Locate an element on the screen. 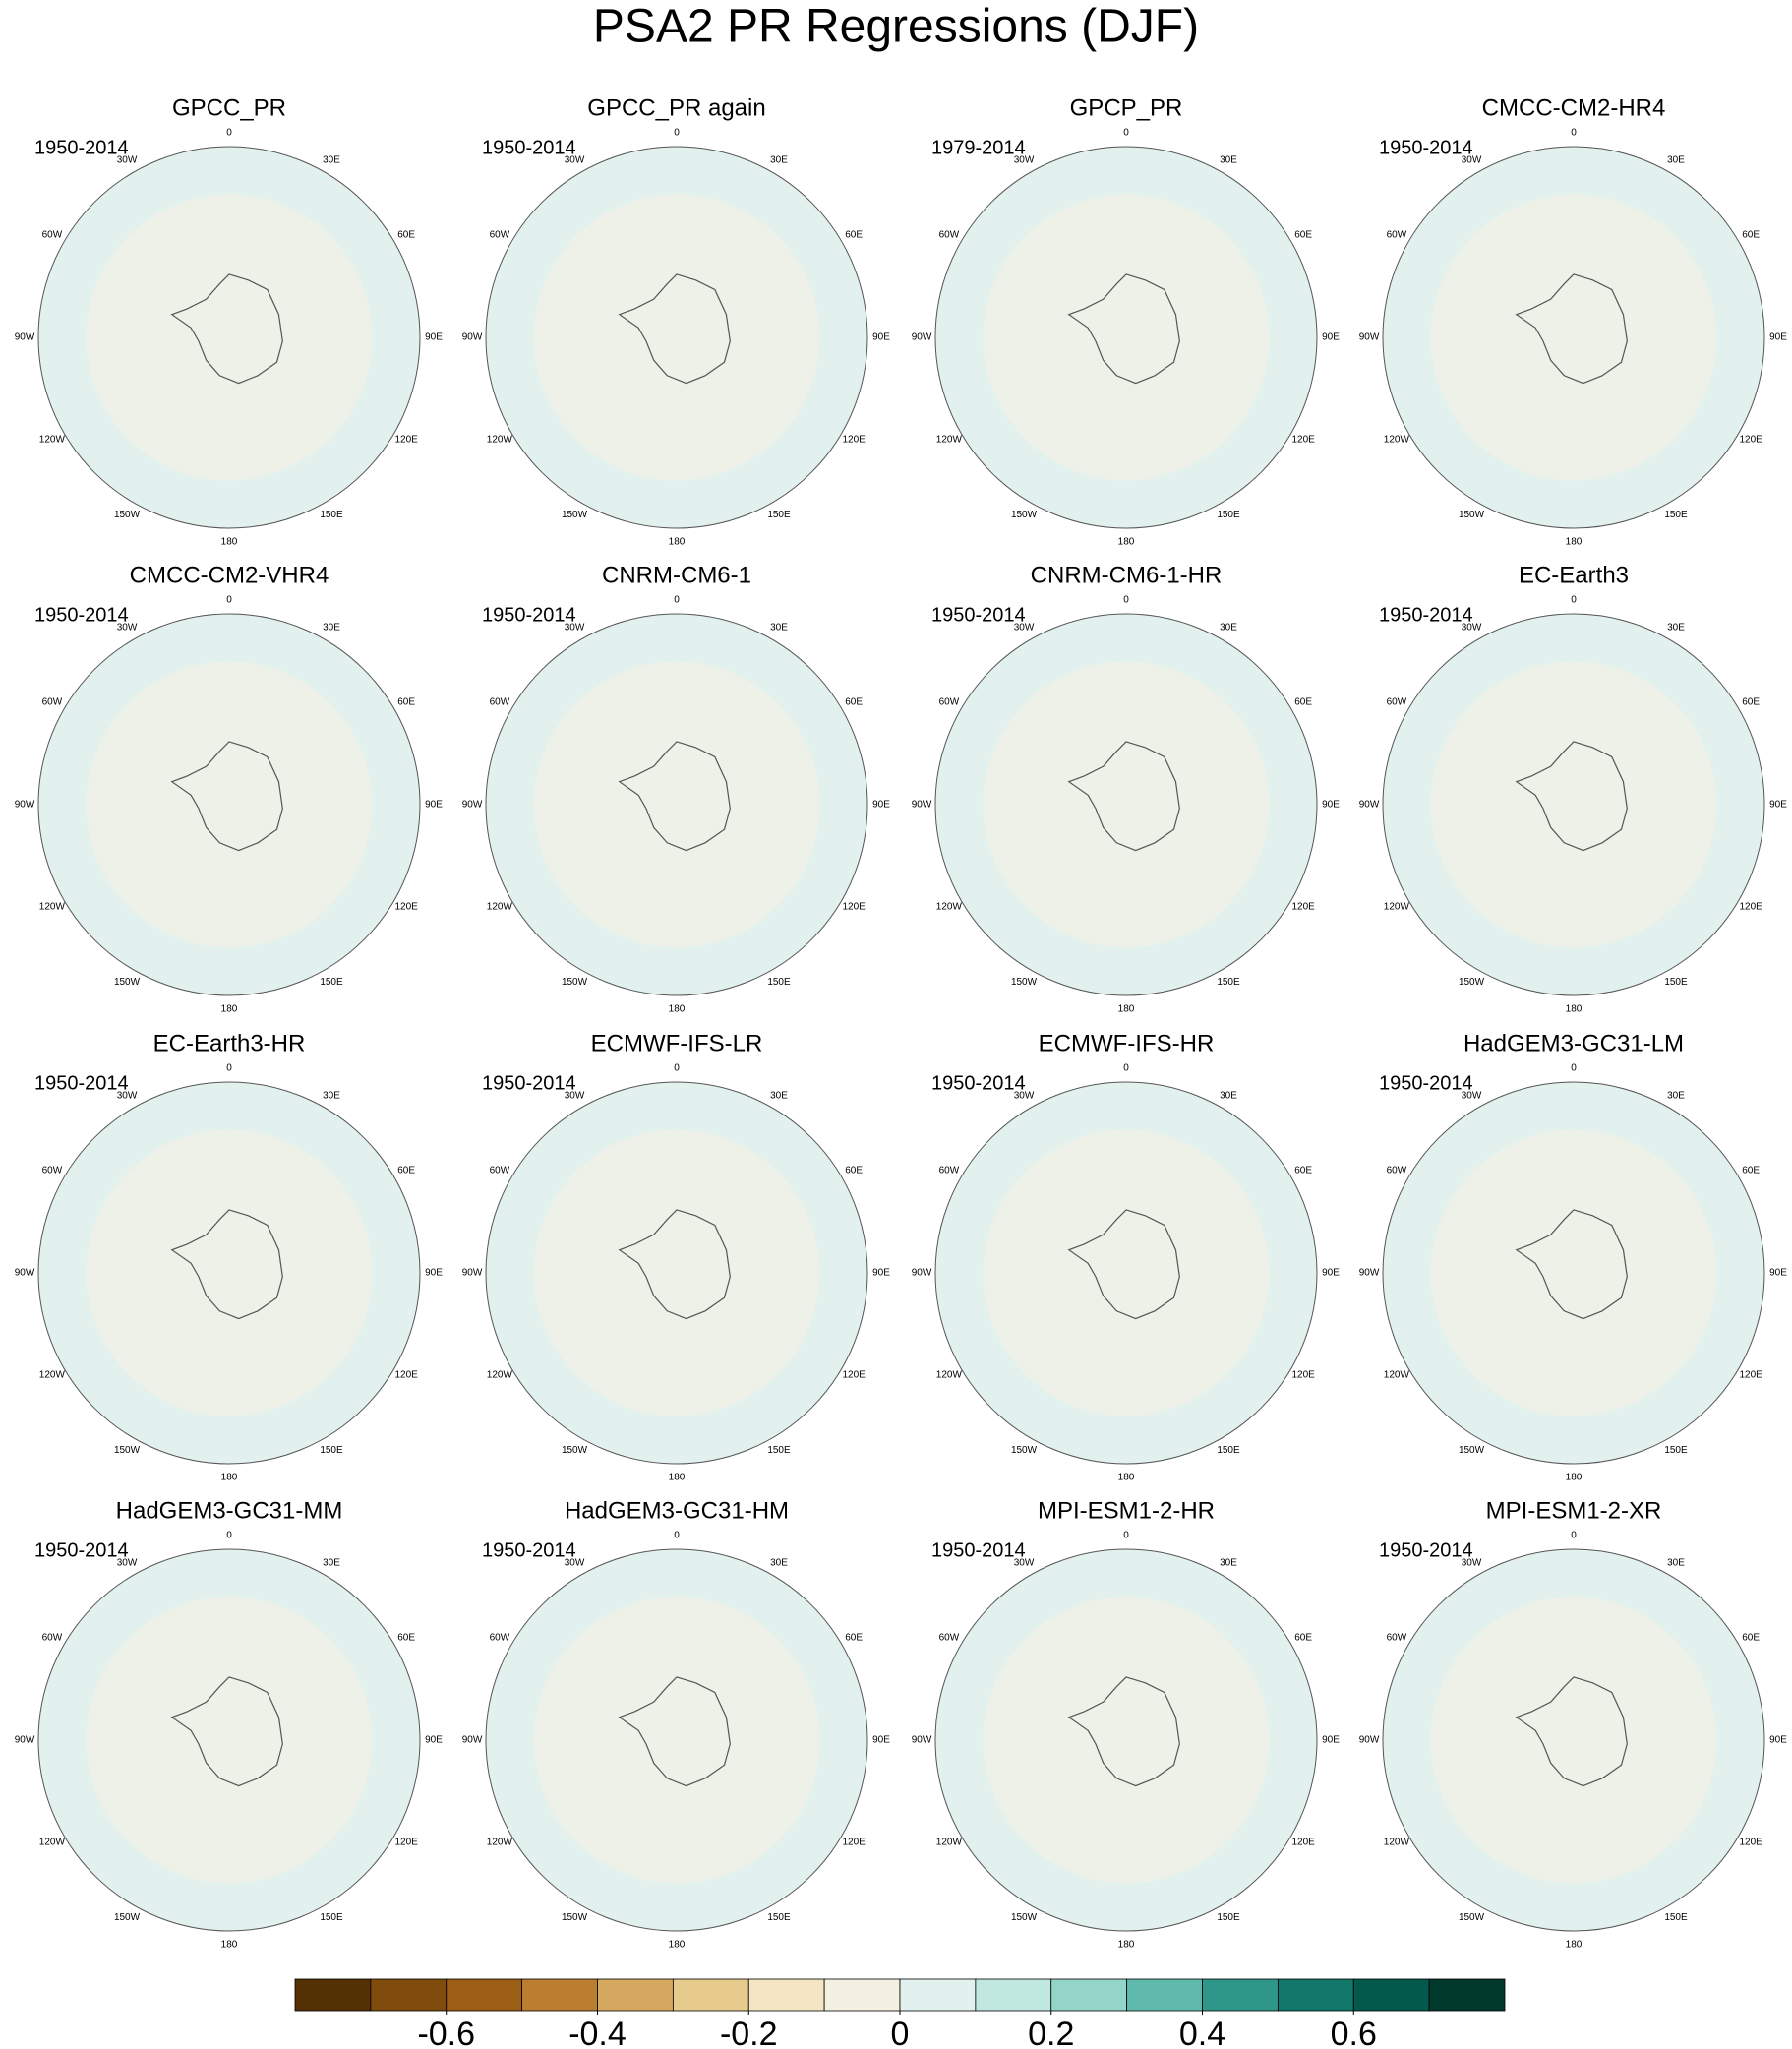 The image size is (1792, 2049). panel-title: GPCC_PR again is located at coordinates (676, 107).